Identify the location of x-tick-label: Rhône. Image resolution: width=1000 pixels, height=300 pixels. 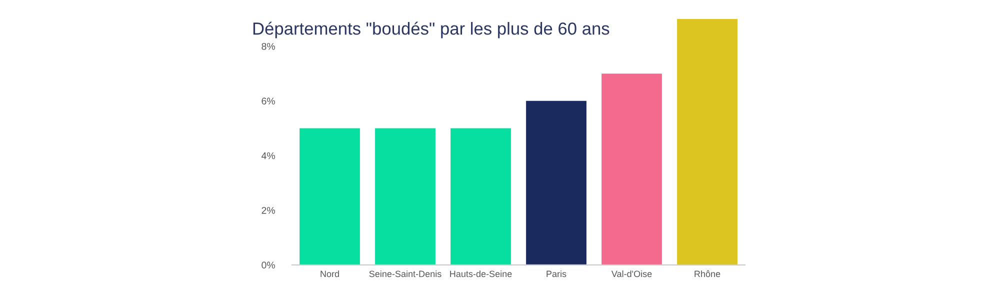
(707, 274).